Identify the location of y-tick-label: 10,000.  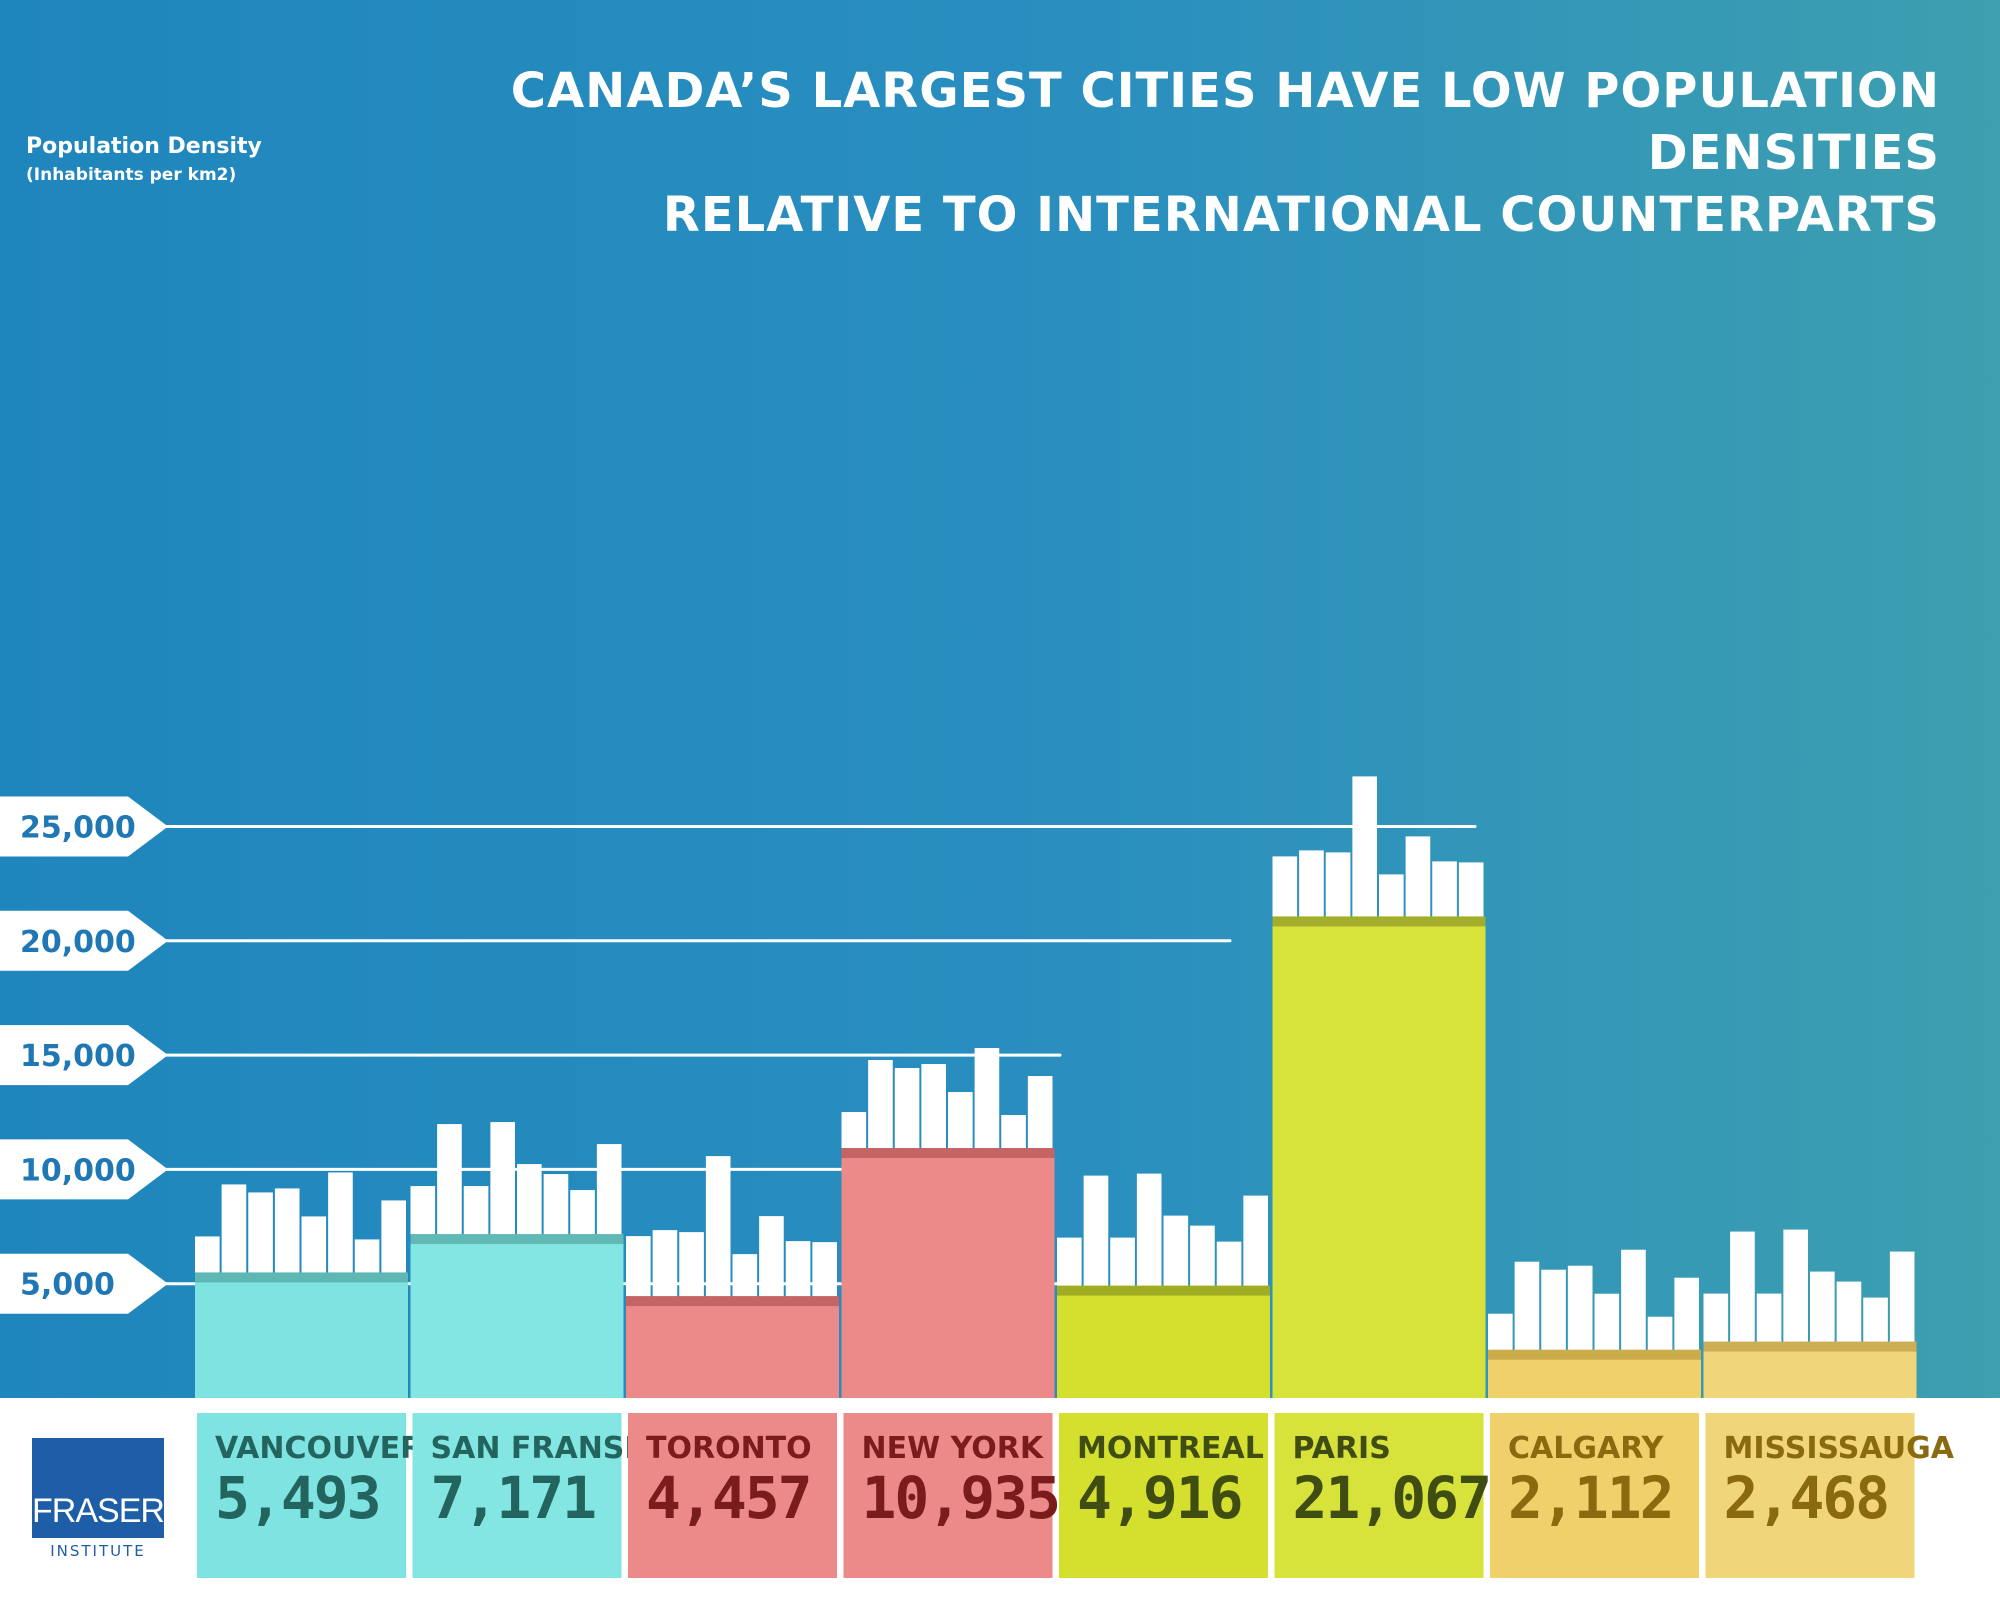
(78, 1170).